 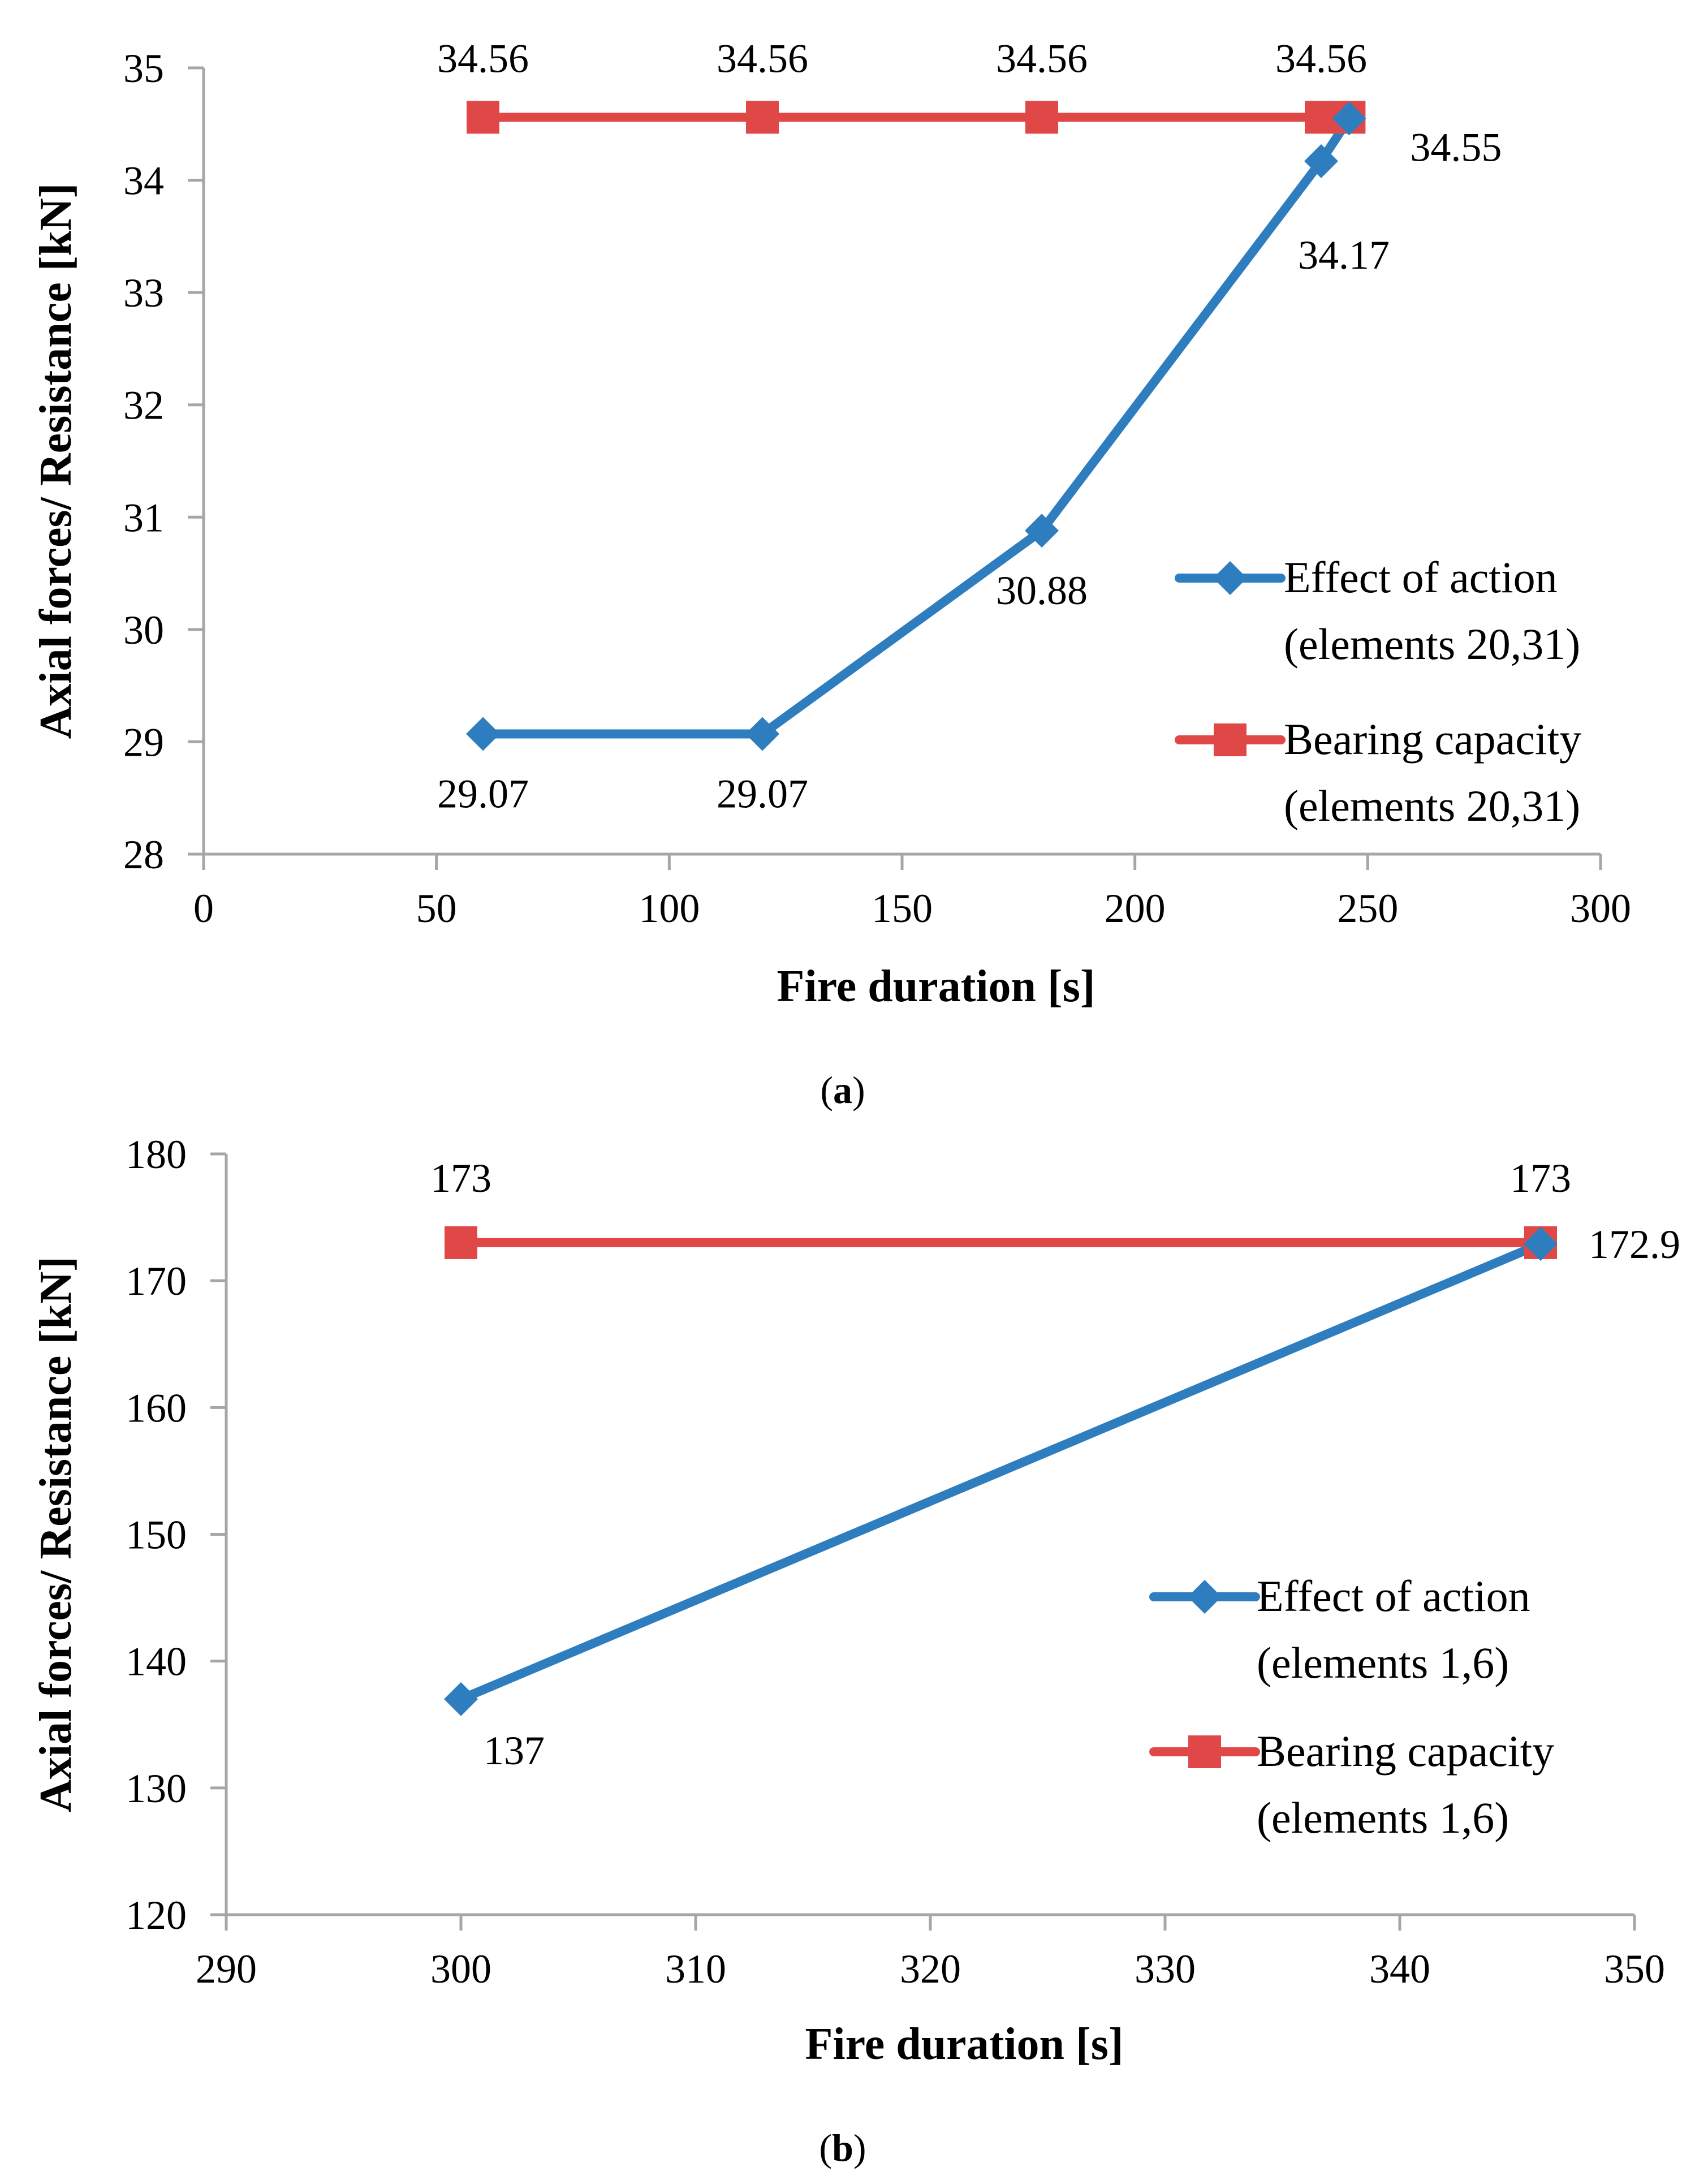 I want to click on x-tick-label: 320, so click(x=930, y=1969).